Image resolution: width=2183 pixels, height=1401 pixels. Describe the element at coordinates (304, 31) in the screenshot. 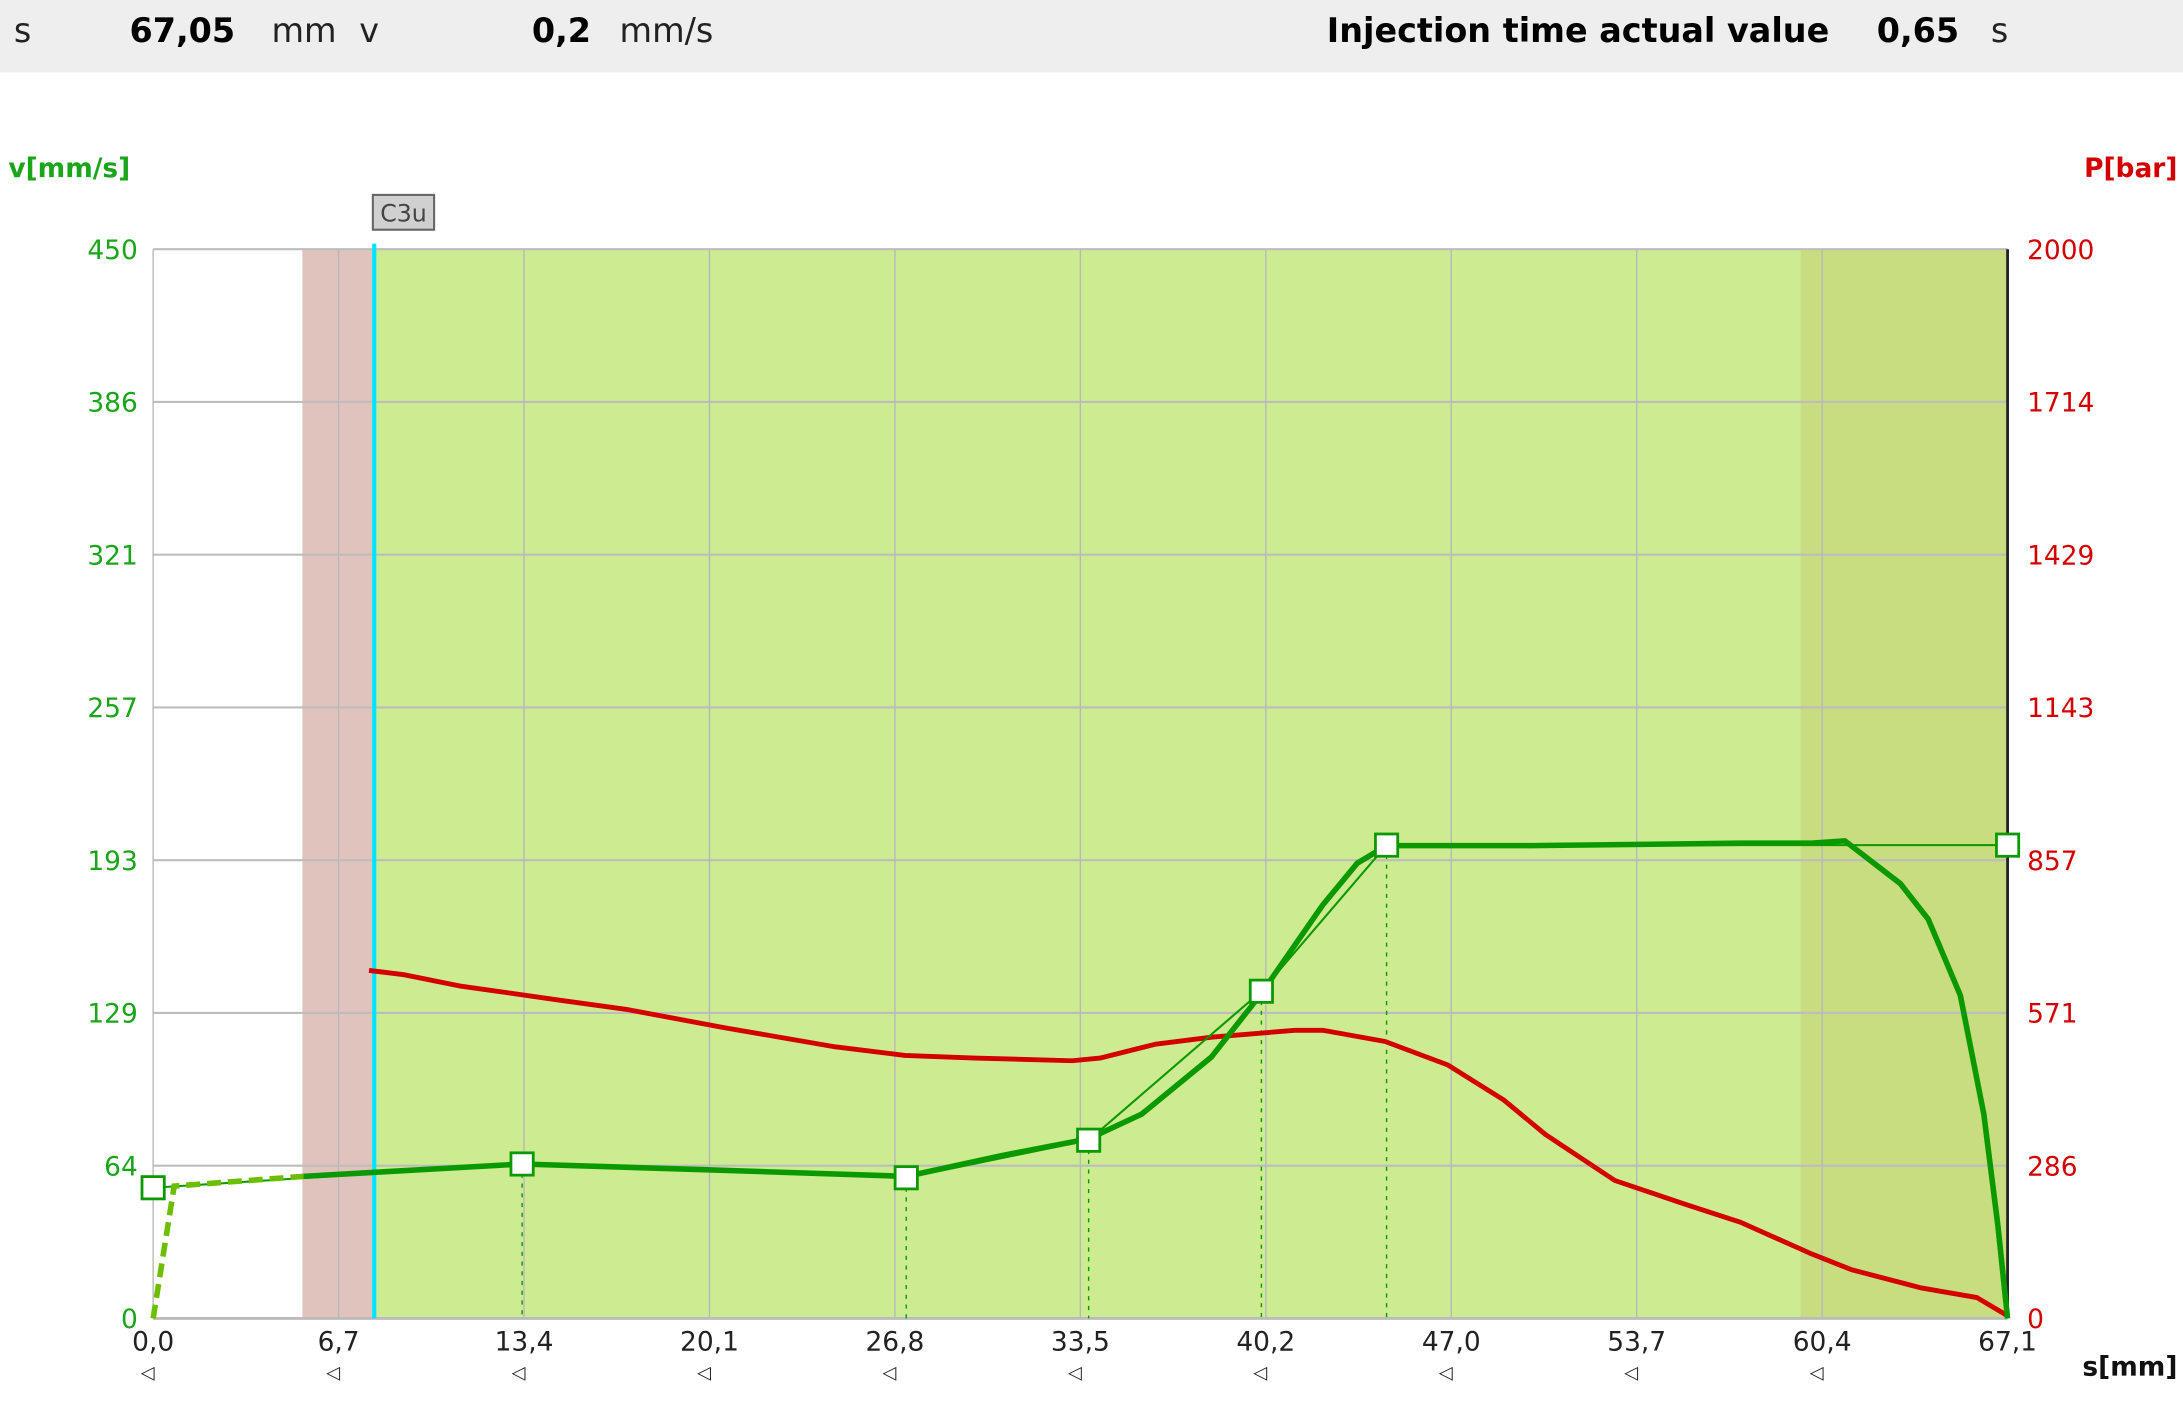

I see `position-unit: mm` at that location.